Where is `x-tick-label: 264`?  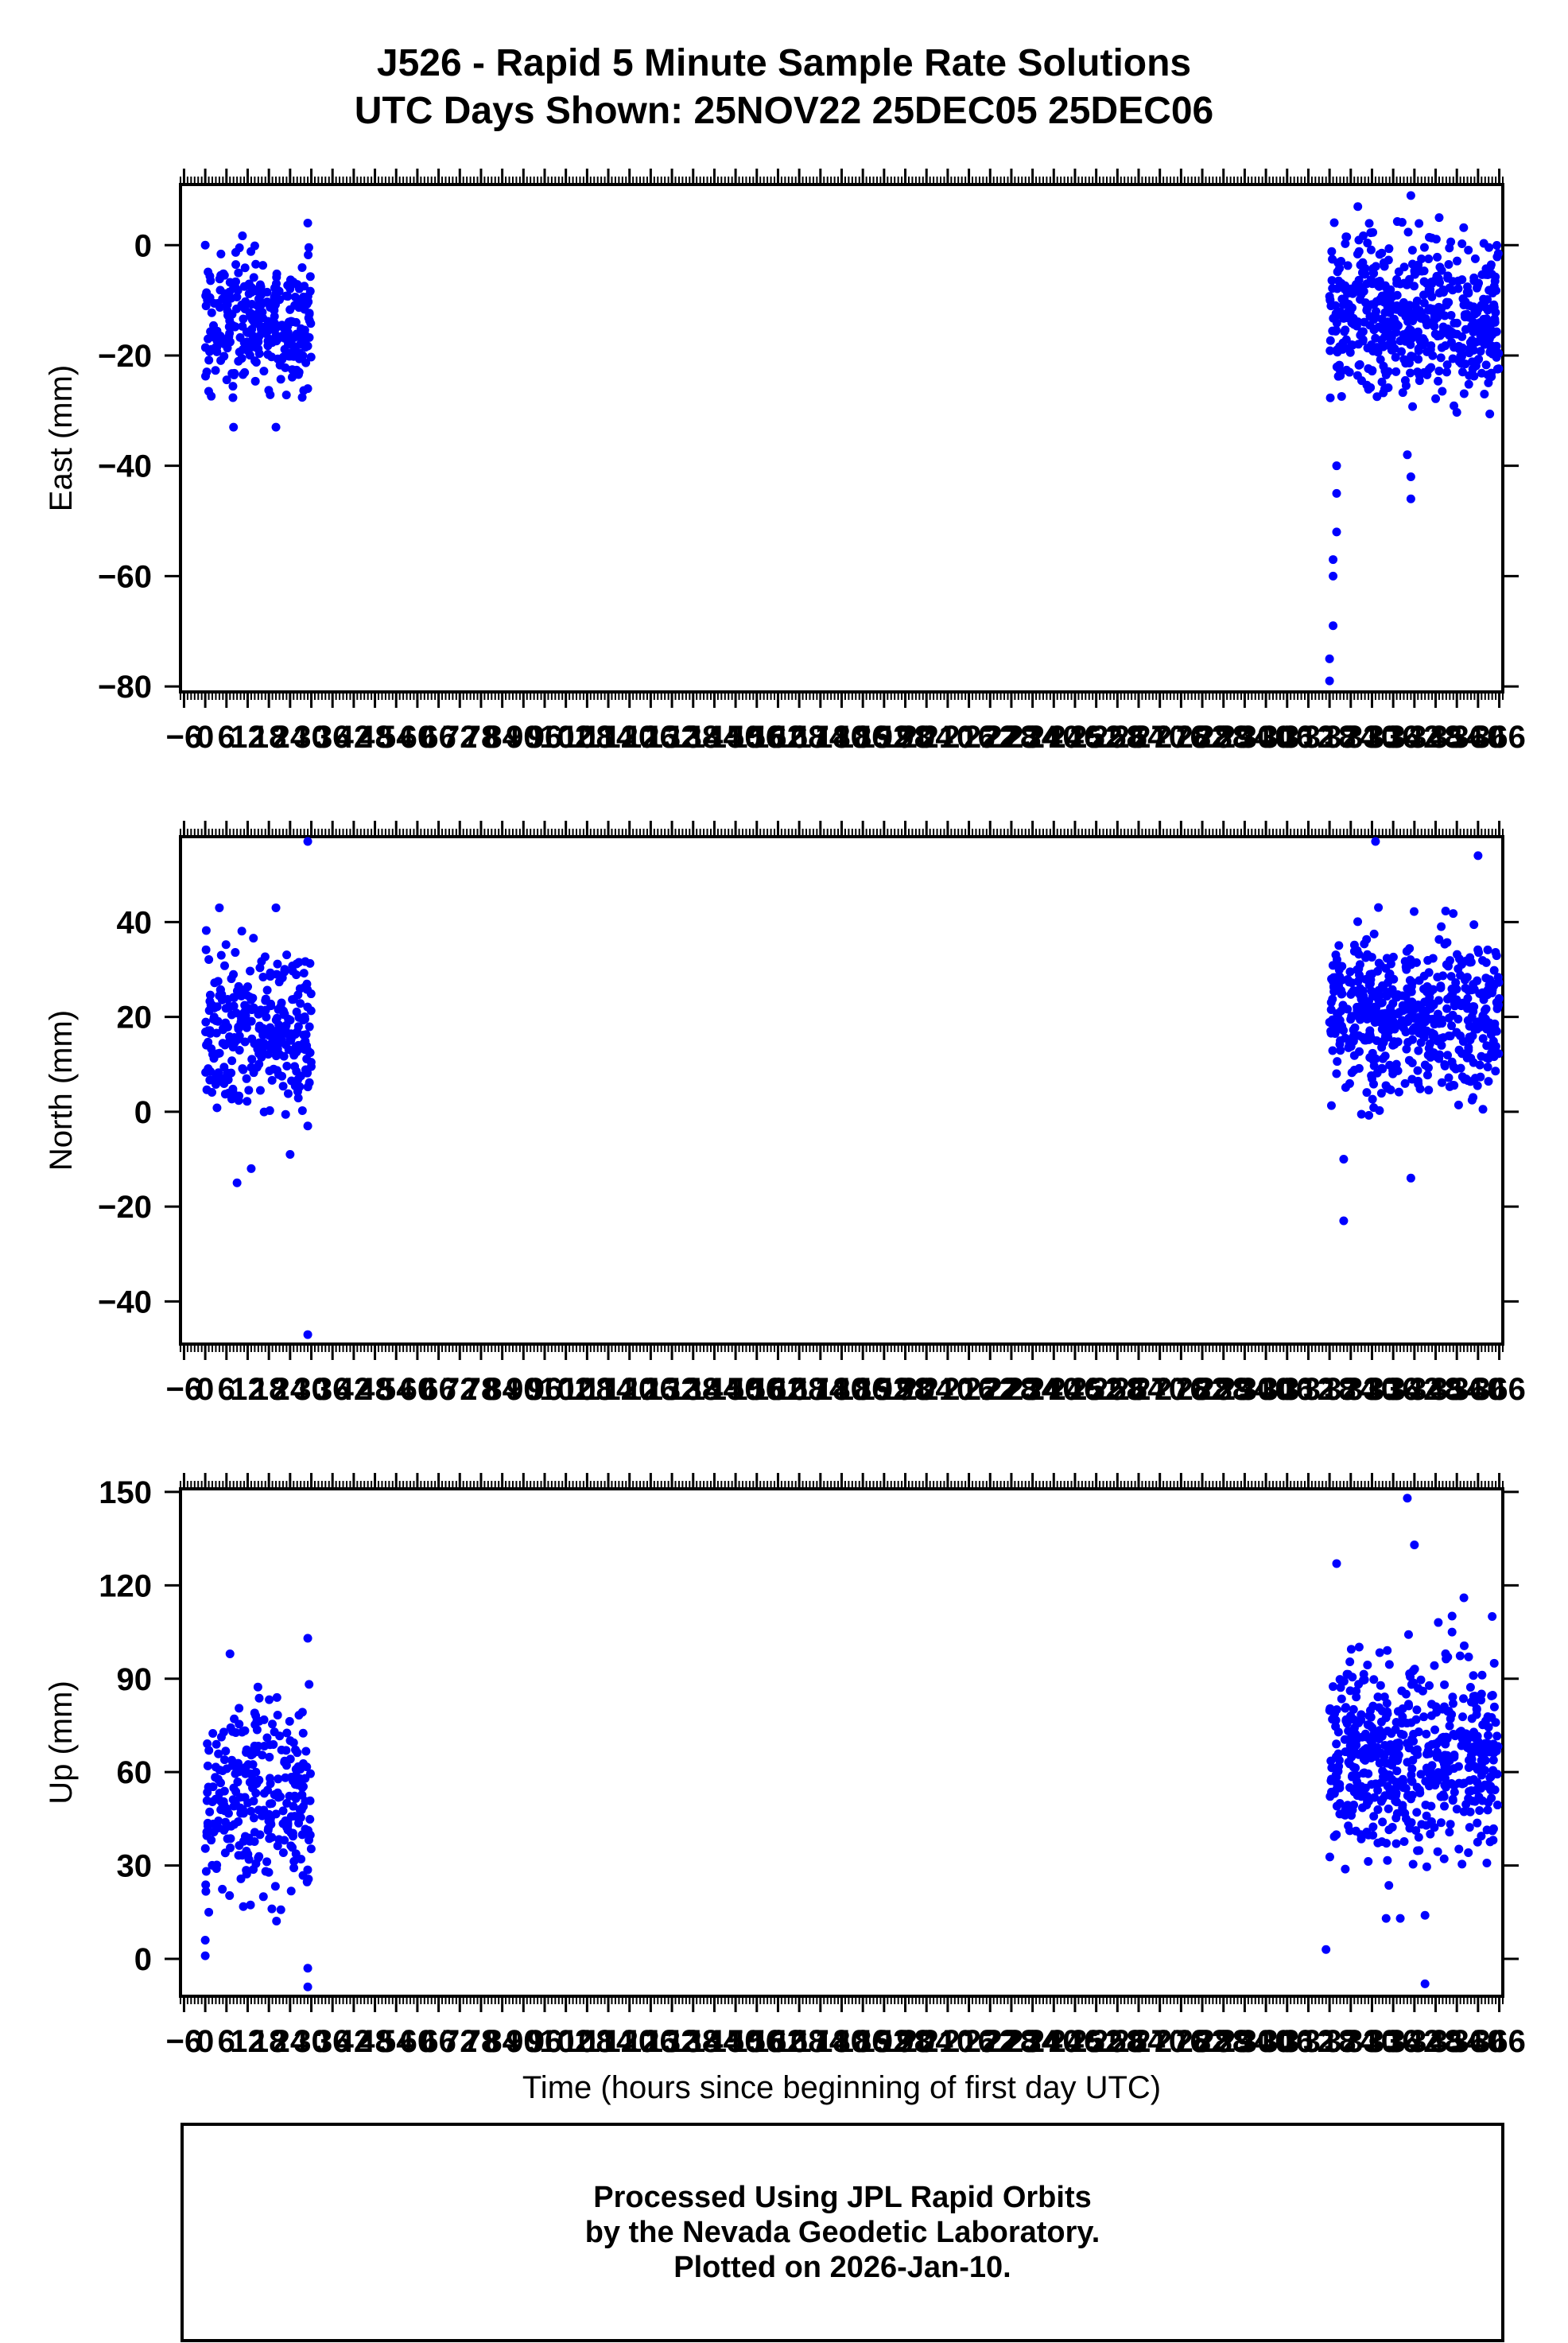 x-tick-label: 264 is located at coordinates (1139, 1390).